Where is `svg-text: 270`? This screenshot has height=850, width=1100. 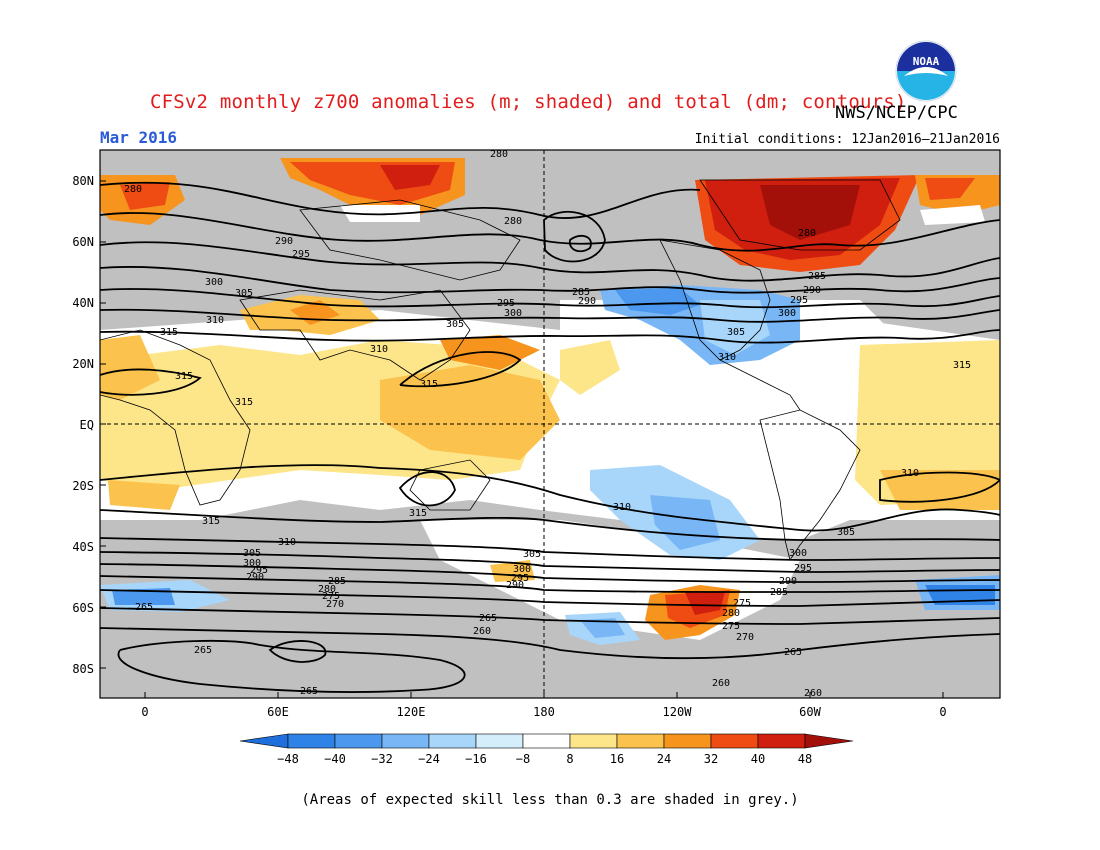 svg-text: 270 is located at coordinates (745, 637).